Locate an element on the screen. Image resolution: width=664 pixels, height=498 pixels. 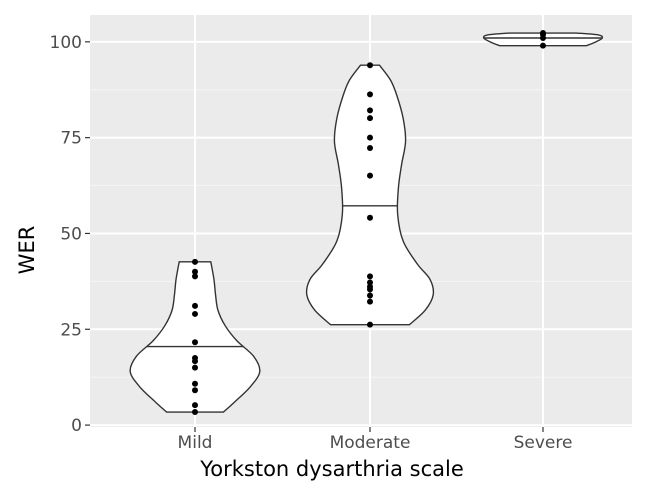
x-axis-title: Yorkston dysarthria scale is located at coordinates (331, 469).